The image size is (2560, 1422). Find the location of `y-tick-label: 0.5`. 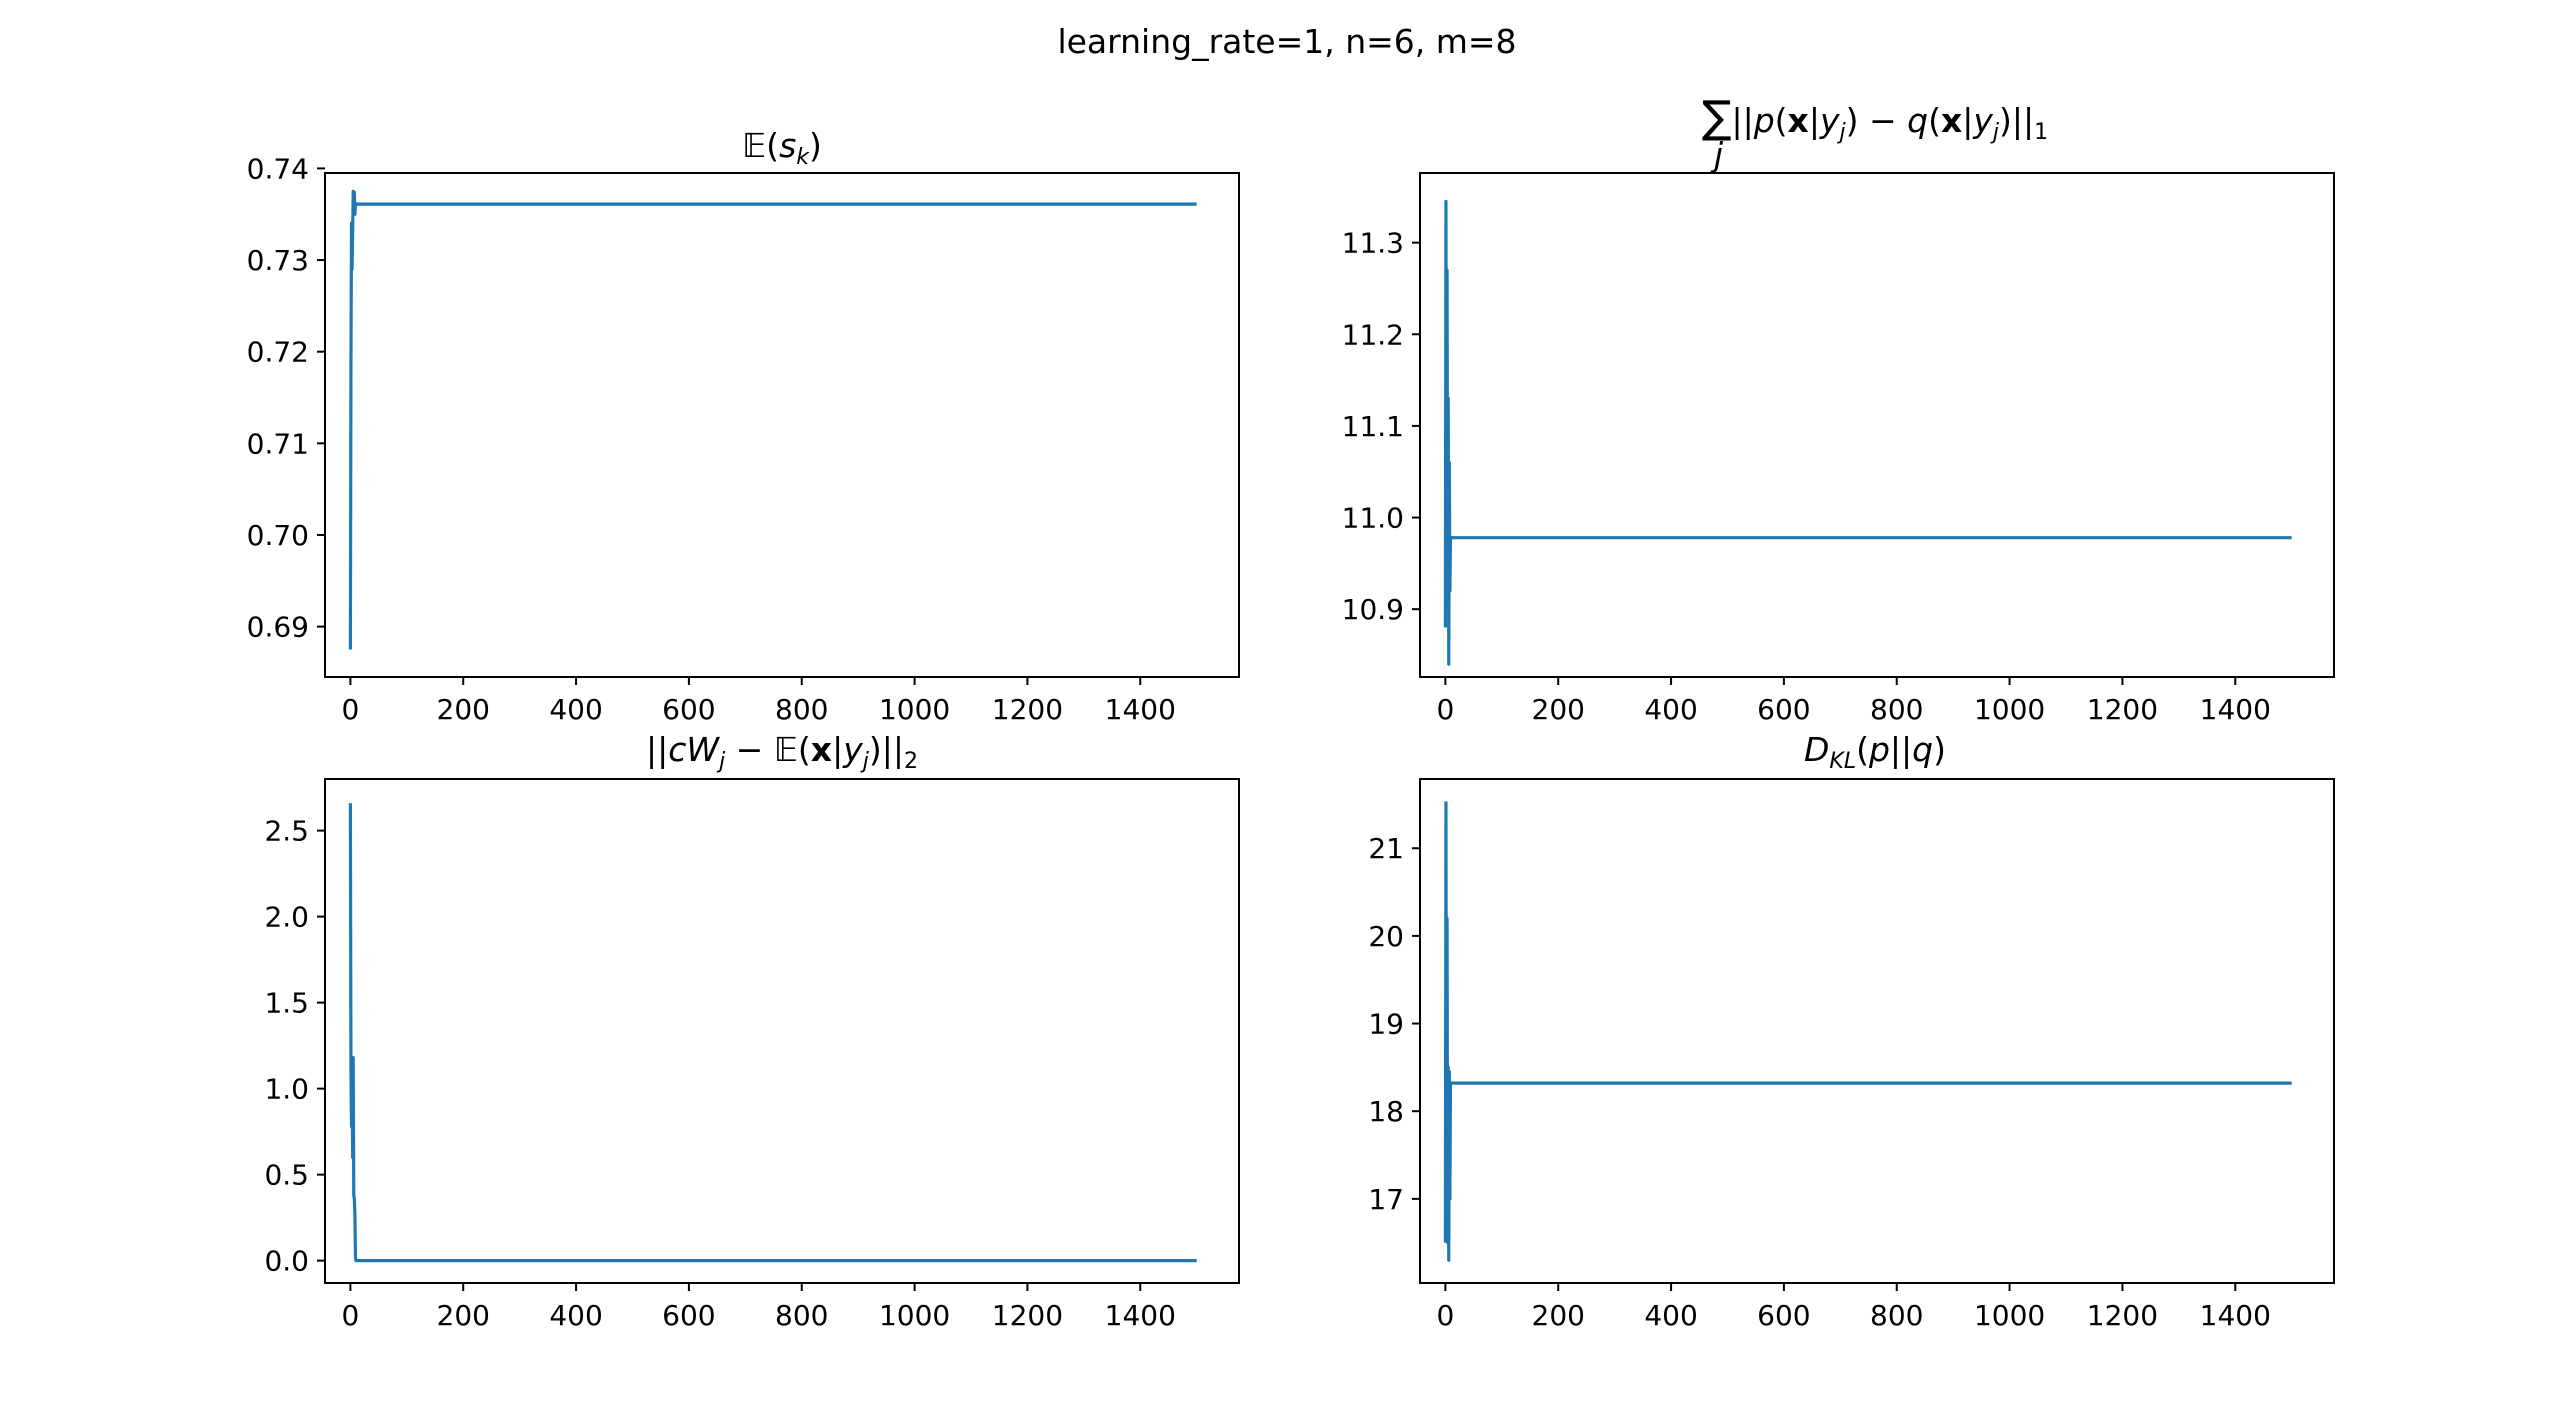

y-tick-label: 0.5 is located at coordinates (286, 1175).